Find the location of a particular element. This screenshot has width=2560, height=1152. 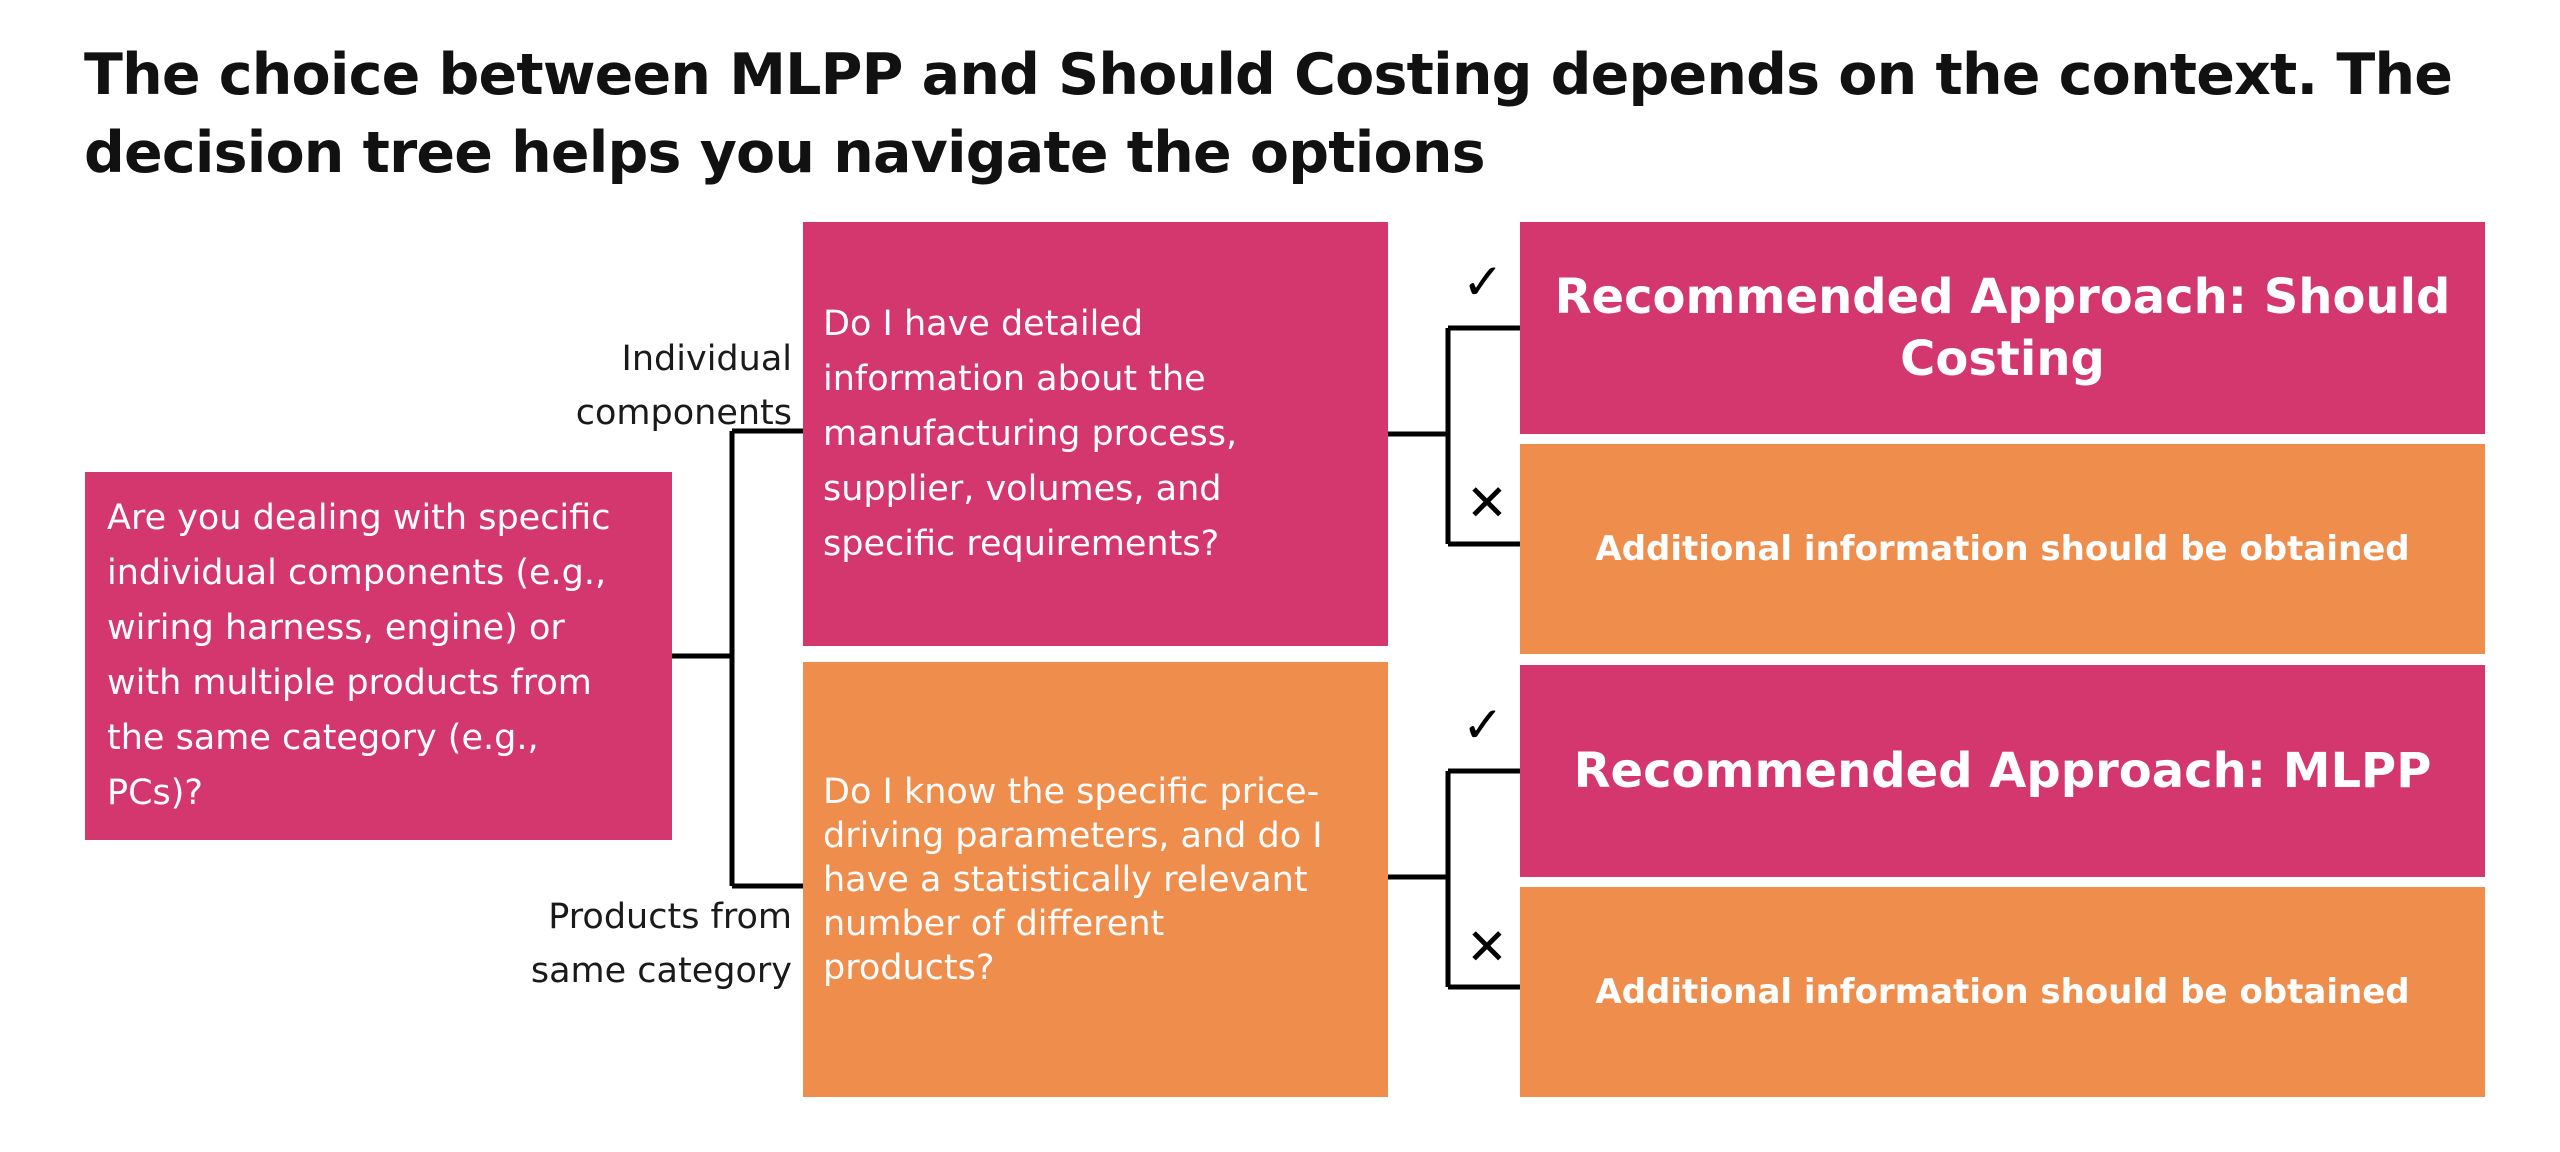

node-outcome-mlpp: Recommended Approach: MLPP is located at coordinates (2002, 771).